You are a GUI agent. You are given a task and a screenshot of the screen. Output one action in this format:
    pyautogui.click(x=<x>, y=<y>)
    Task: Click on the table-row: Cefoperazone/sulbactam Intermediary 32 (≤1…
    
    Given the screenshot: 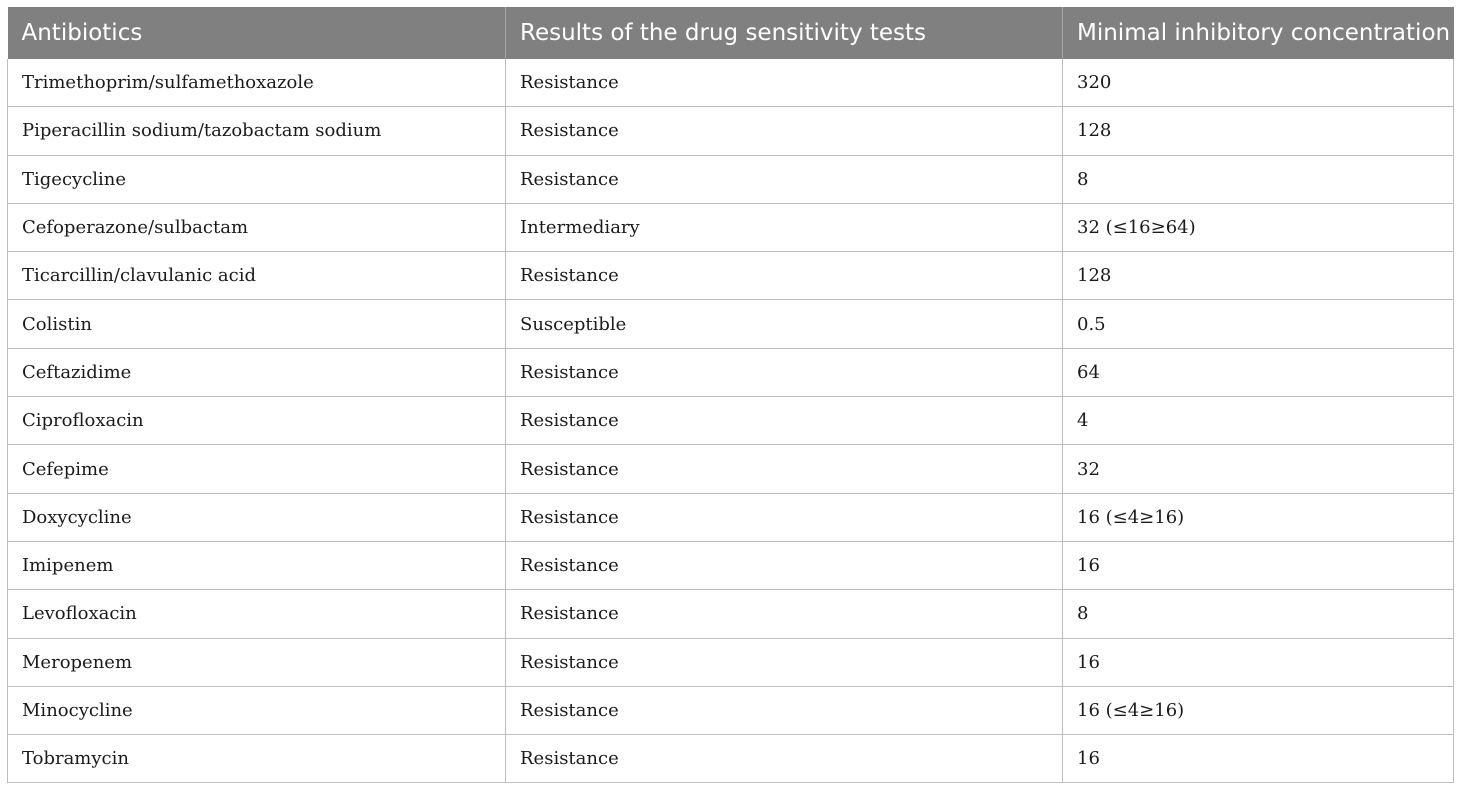 What is the action you would take?
    pyautogui.click(x=730, y=228)
    